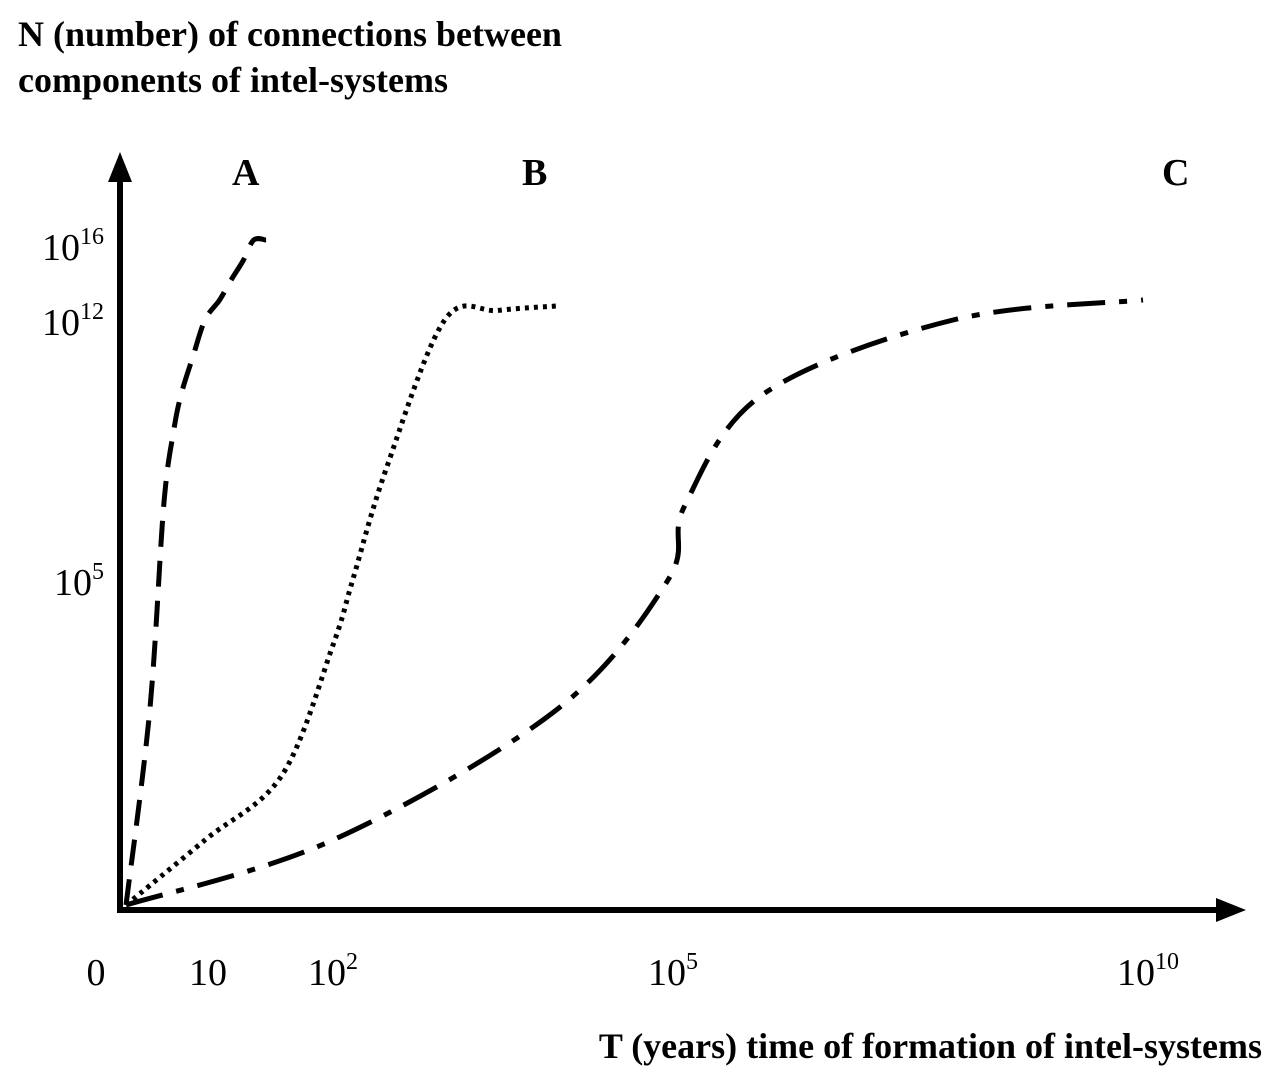 The height and width of the screenshot is (1082, 1280). I want to click on series-a-line, so click(195, 571).